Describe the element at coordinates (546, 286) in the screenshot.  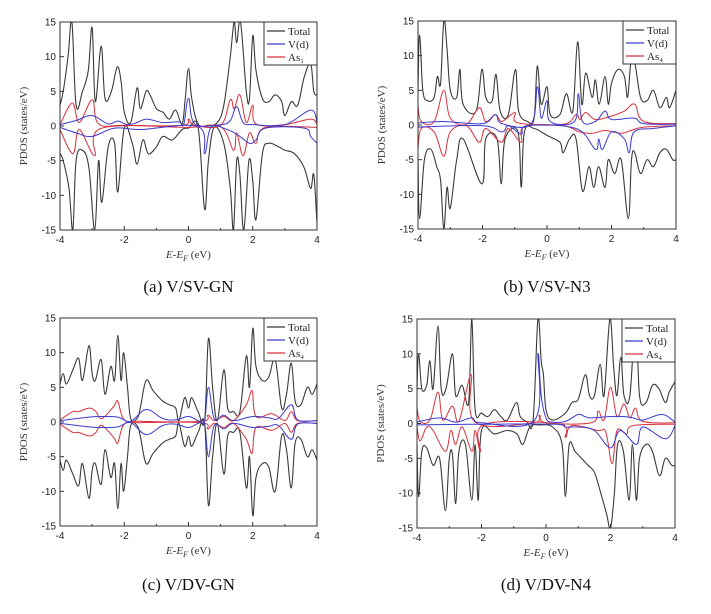
I see `panel-title: (b) V/SV-N3` at that location.